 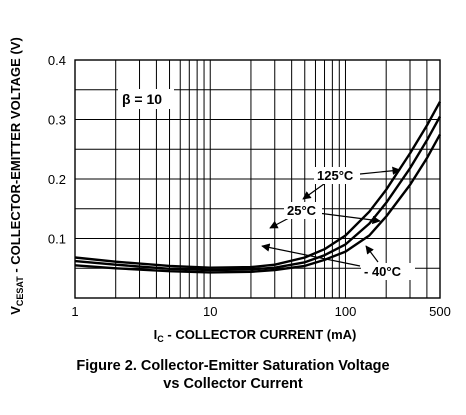 What do you see at coordinates (16, 176) in the screenshot?
I see `y-axis-label: VCESAT - COLLECTOR-EMITTER VOLTAGE (V)` at bounding box center [16, 176].